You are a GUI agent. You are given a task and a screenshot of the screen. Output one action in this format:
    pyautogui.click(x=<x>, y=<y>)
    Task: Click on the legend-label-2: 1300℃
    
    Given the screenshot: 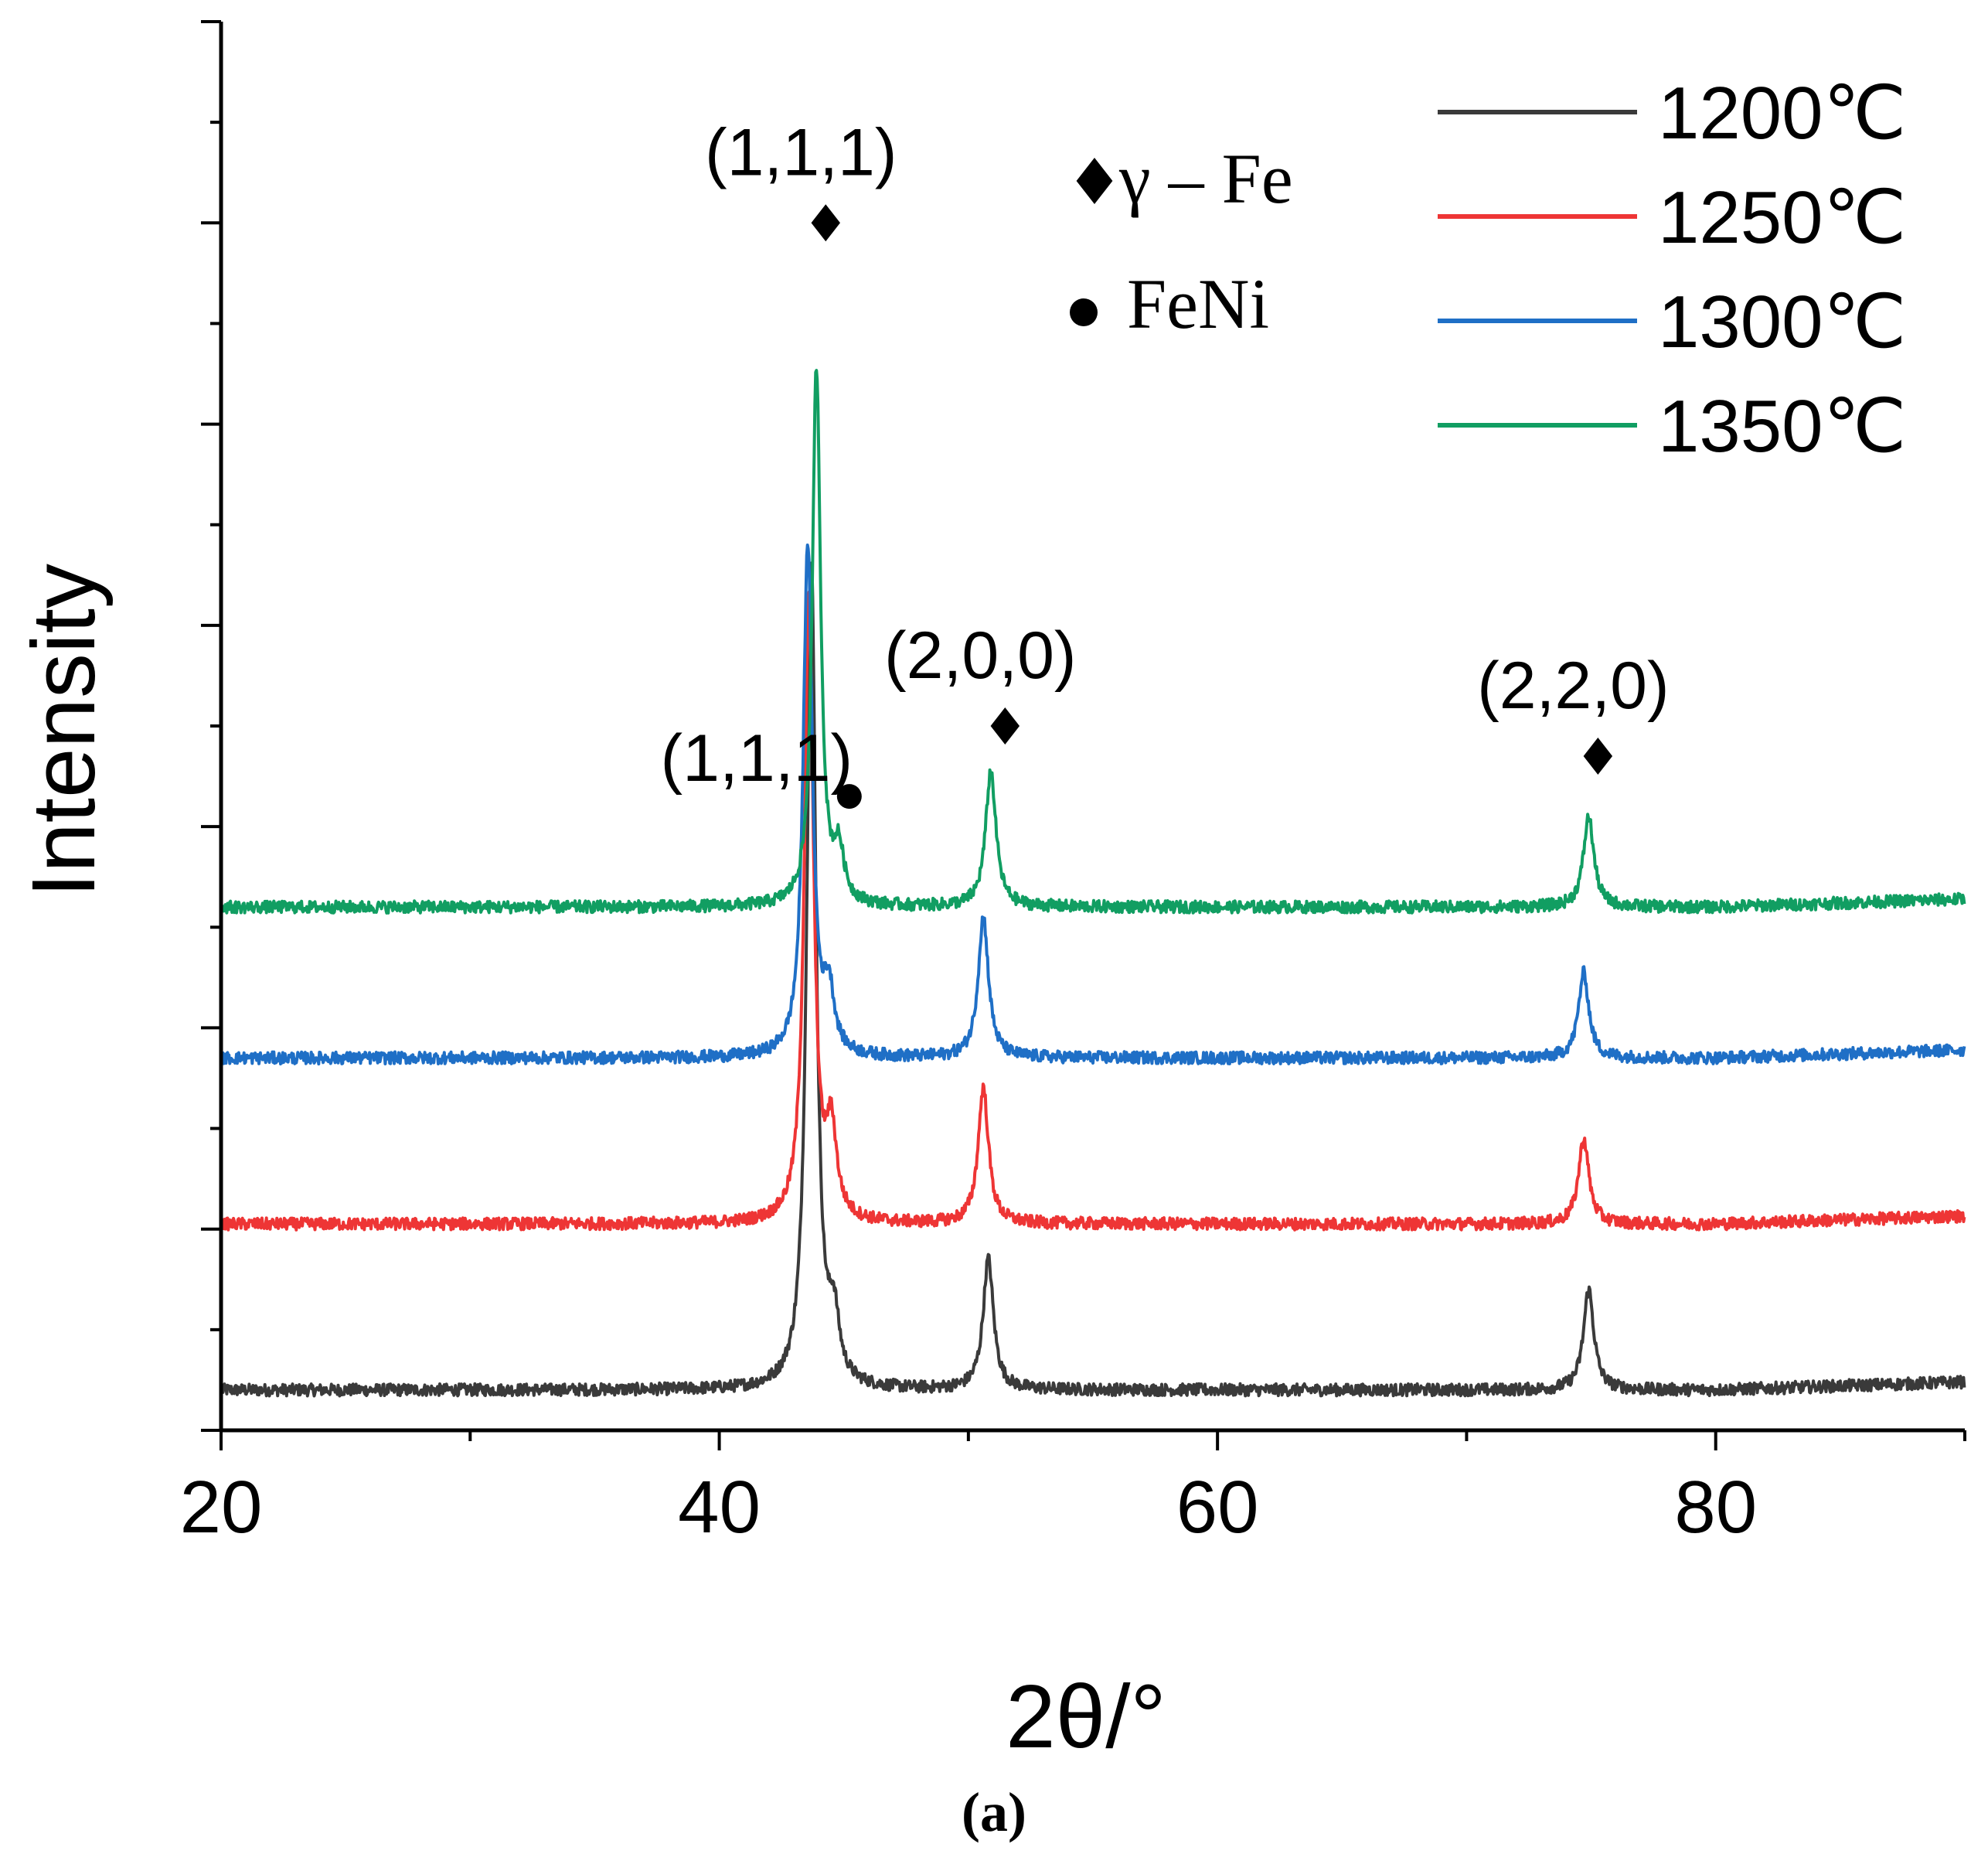 What is the action you would take?
    pyautogui.click(x=1782, y=322)
    